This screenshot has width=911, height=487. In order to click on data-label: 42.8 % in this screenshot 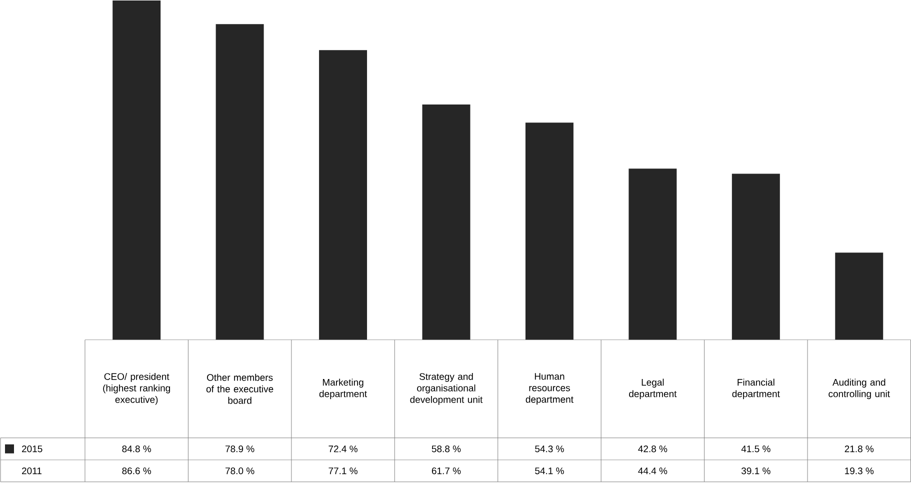, I will do `click(653, 449)`.